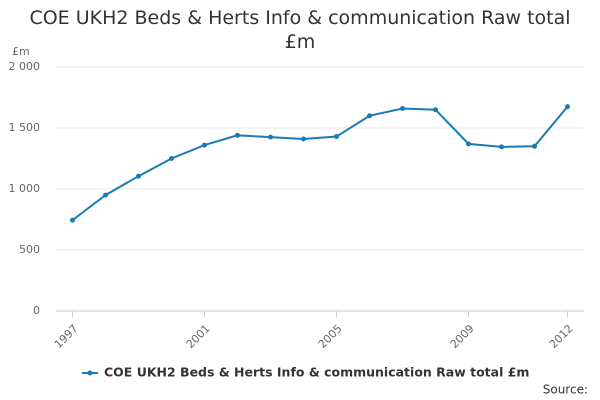 This screenshot has width=600, height=400. I want to click on y-tick-label: 0, so click(36, 310).